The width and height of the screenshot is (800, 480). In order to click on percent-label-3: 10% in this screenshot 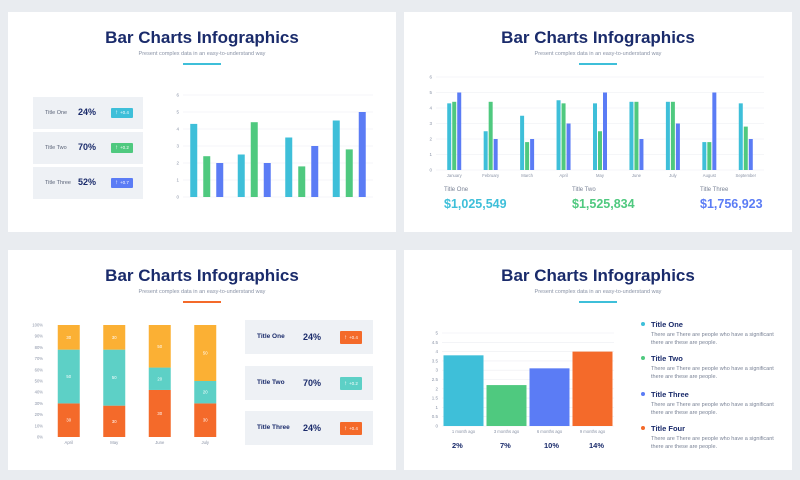, I will do `click(552, 445)`.